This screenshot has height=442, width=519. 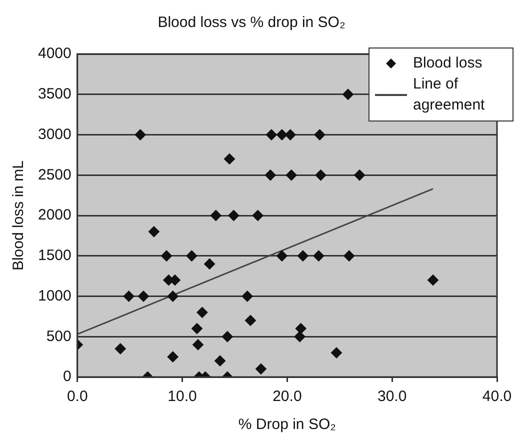 What do you see at coordinates (55, 53) in the screenshot?
I see `y-tick-label: 4000` at bounding box center [55, 53].